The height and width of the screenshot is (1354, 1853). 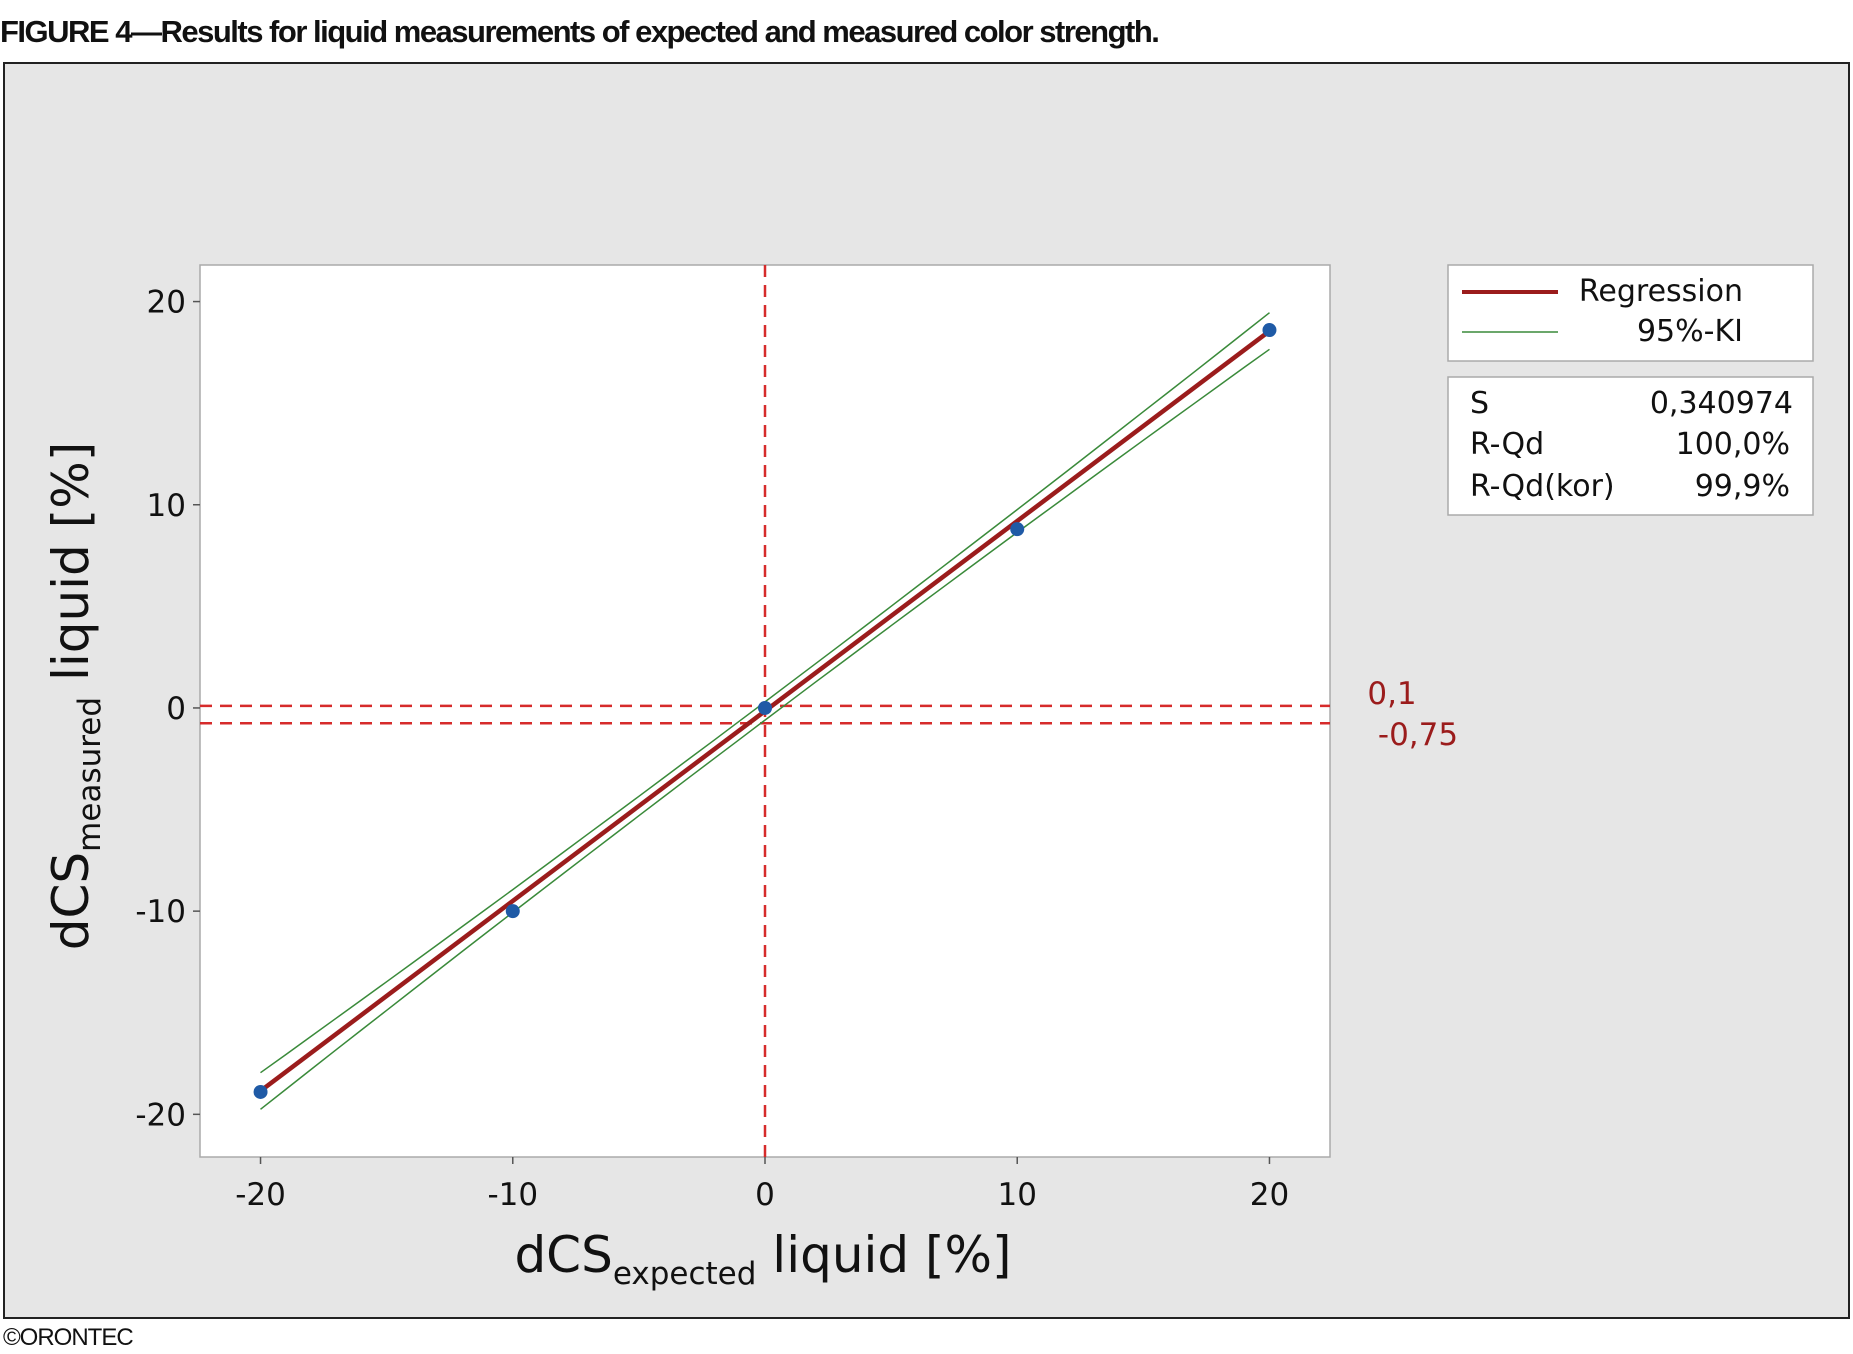 What do you see at coordinates (75, 696) in the screenshot?
I see `y-axis-label: dCSmeasured liquid [%]` at bounding box center [75, 696].